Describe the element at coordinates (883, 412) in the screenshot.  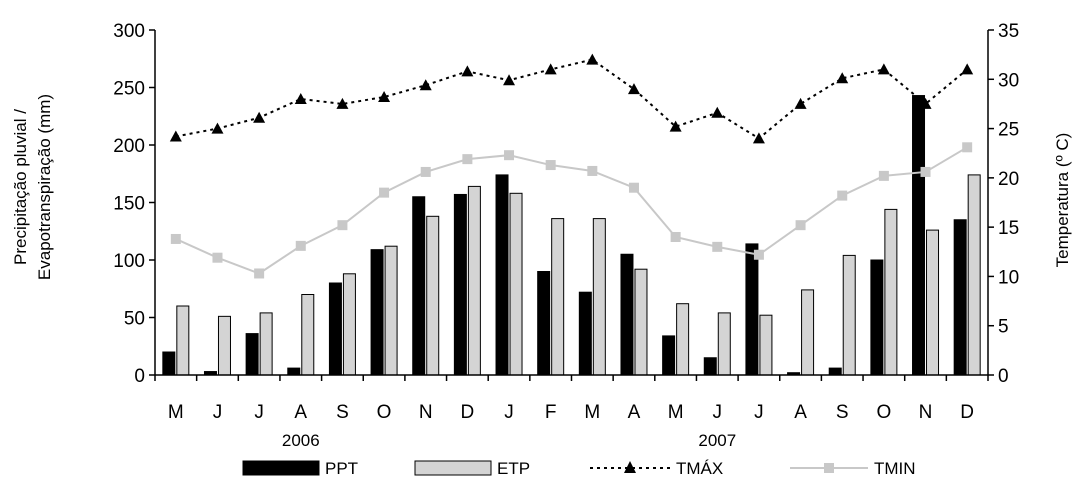
I see `x-tick-label-17: O` at that location.